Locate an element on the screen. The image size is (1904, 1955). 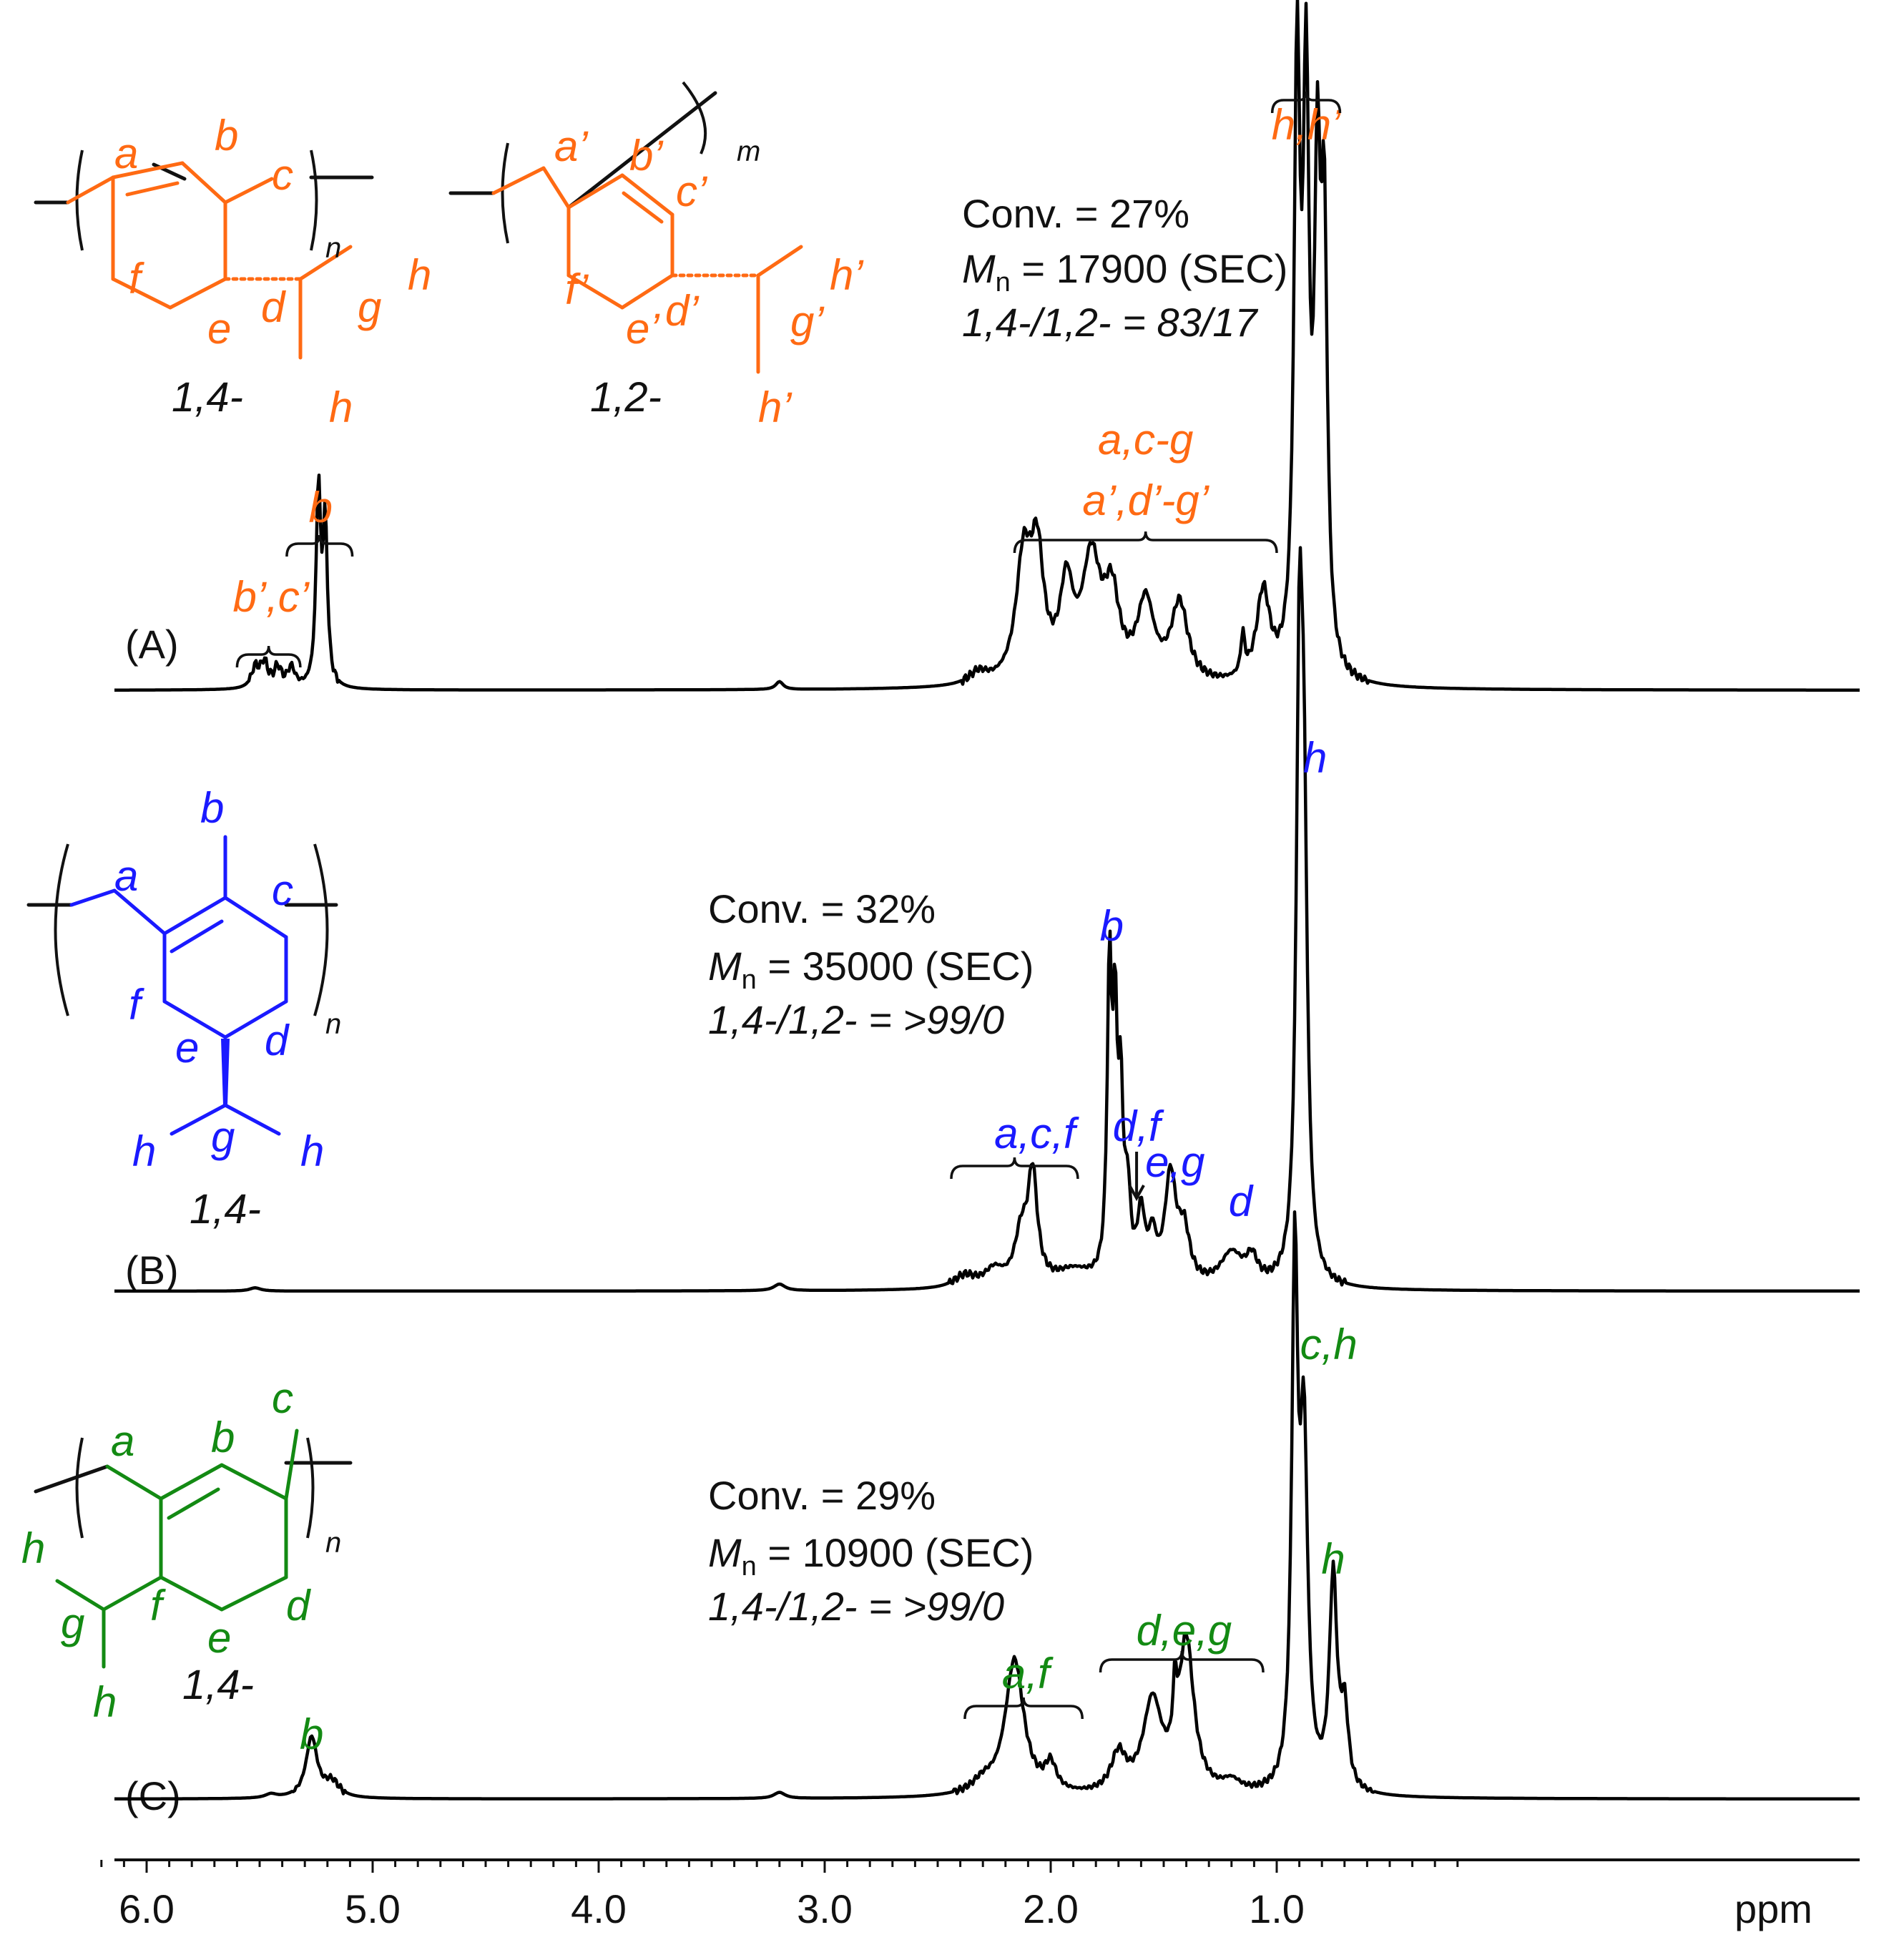
x-tick-label: 3.0 is located at coordinates (825, 1908).